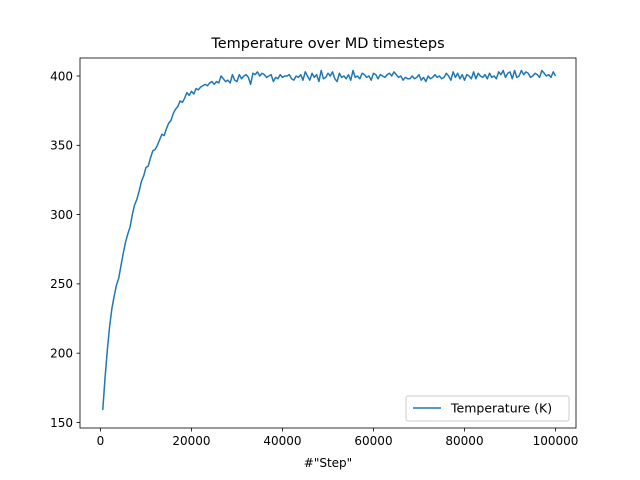  I want to click on y-tick-label: 150, so click(61, 423).